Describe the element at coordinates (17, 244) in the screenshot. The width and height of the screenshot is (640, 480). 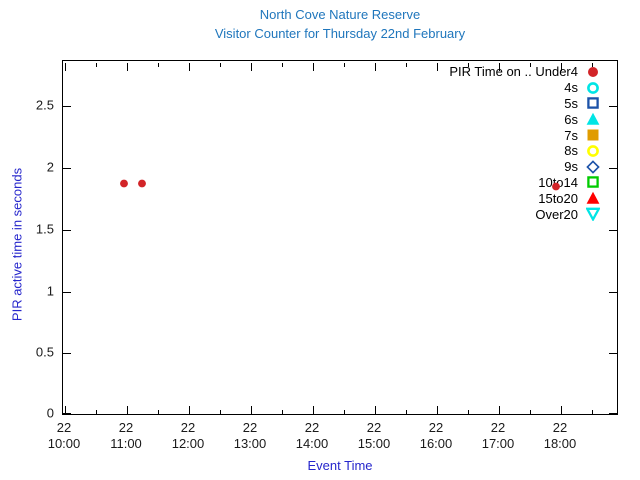
I see `y-axis-label: PIR active time in seconds` at that location.